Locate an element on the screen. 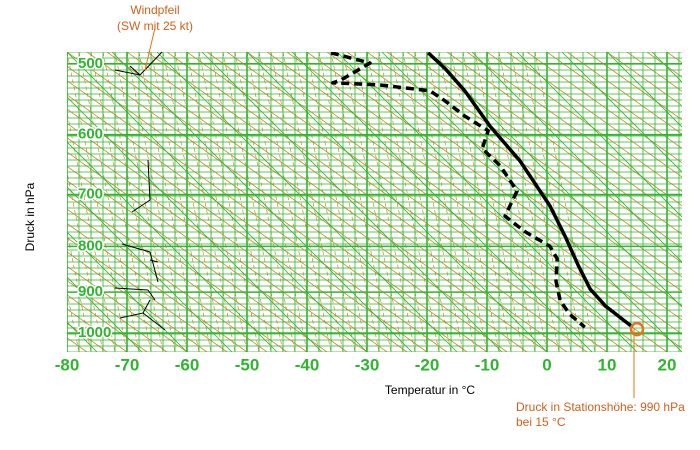 This screenshot has height=450, width=700. annotation-leader is located at coordinates (150, 49).